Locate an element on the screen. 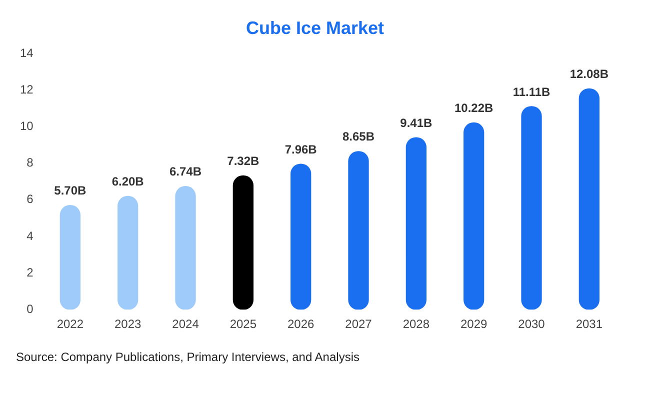  y-tick-label: 6 is located at coordinates (30, 199).